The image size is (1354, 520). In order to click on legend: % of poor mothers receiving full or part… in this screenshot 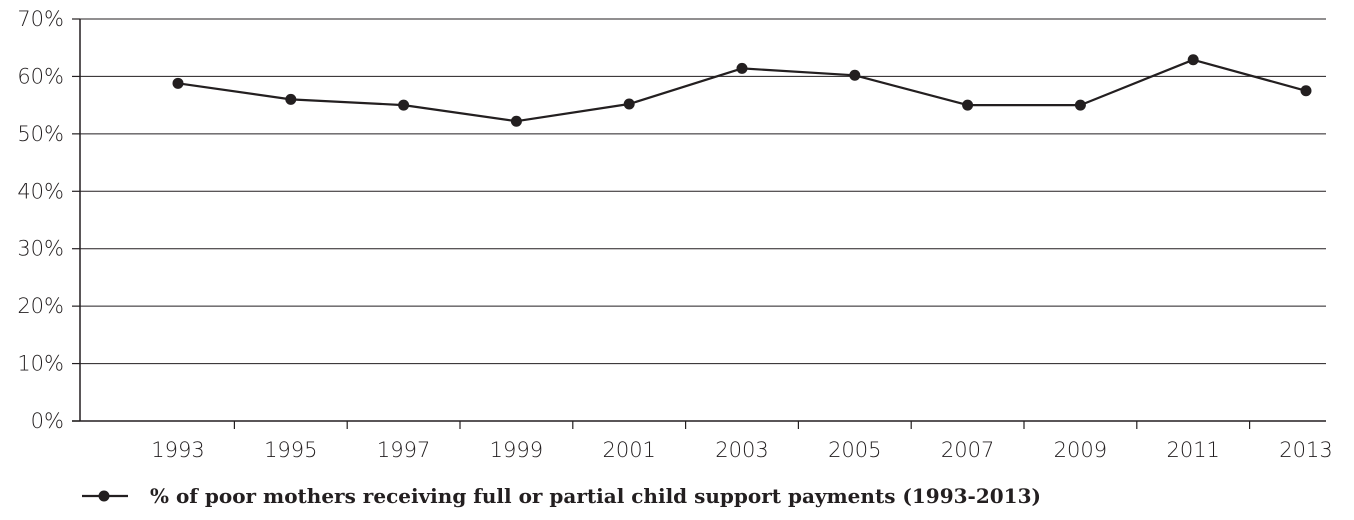, I will do `click(561, 496)`.